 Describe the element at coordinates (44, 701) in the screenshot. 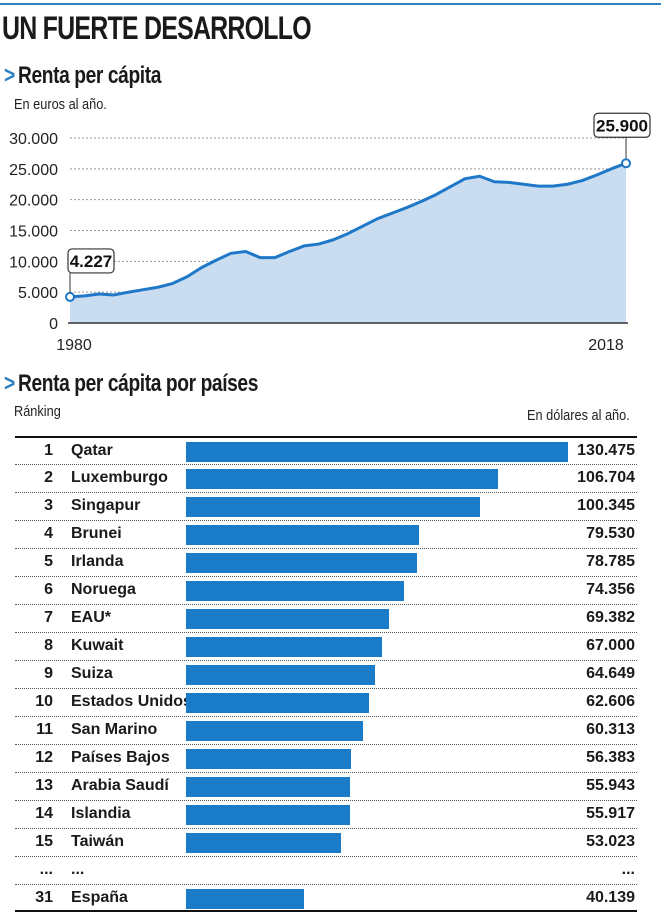

I see `rank-number: 10` at that location.